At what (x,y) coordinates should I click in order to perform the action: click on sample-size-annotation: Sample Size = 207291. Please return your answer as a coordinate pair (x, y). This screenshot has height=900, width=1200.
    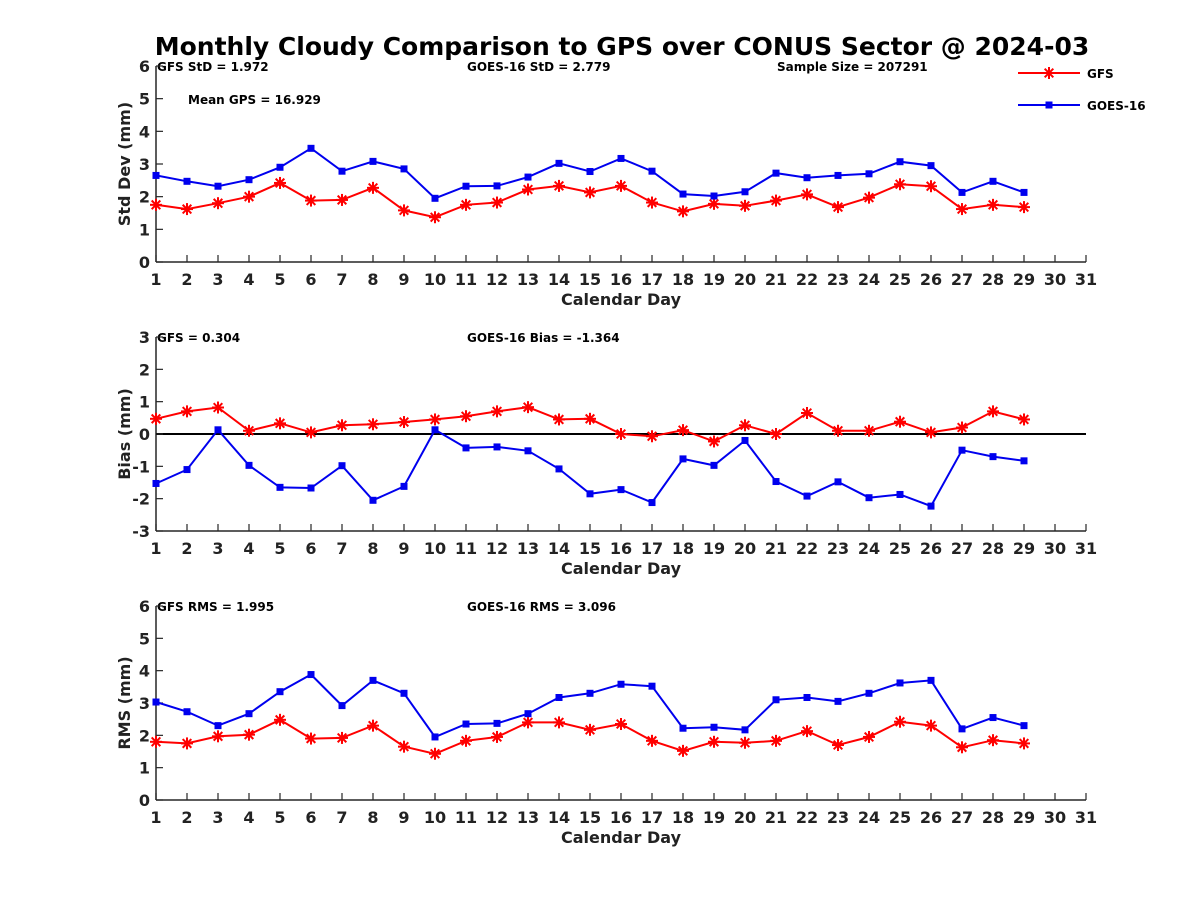
    Looking at the image, I should click on (852, 67).